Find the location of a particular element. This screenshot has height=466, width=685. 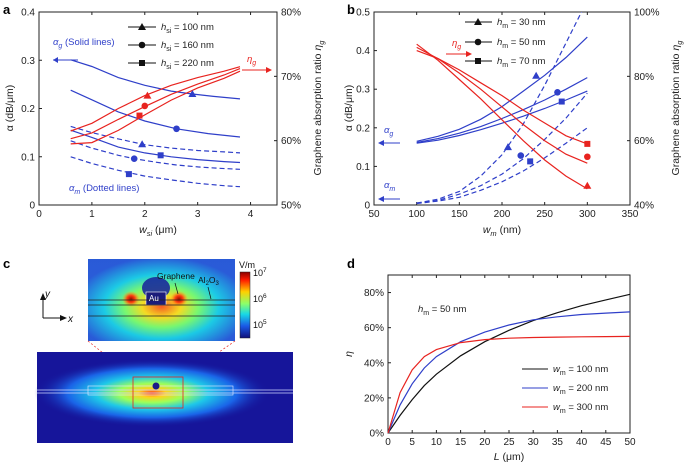

panel-a-xlabel: wsi (μm) is located at coordinates (158, 231).